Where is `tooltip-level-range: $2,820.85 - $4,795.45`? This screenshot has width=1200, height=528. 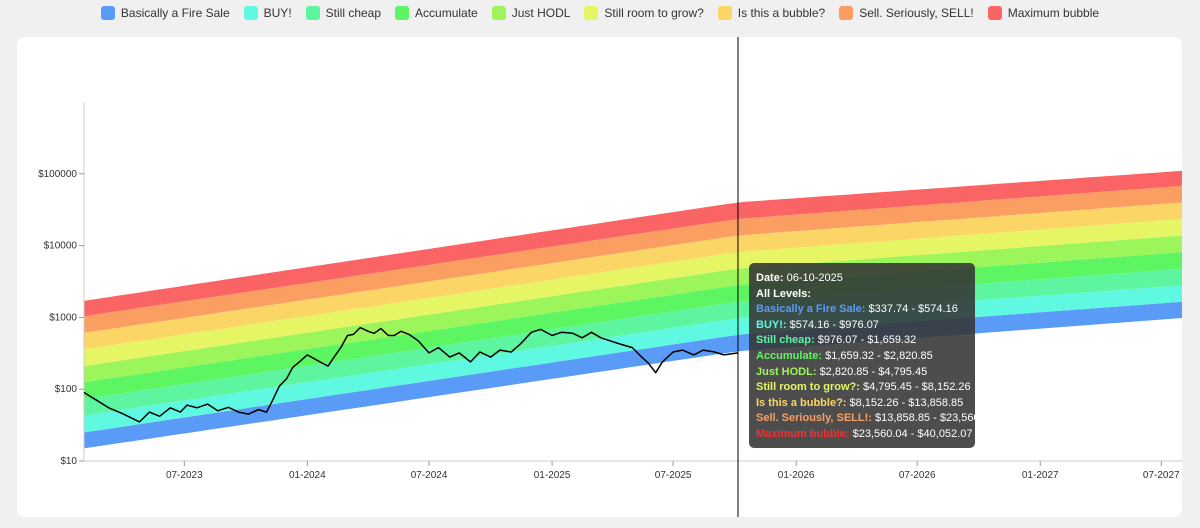 tooltip-level-range: $2,820.85 - $4,795.45 is located at coordinates (873, 371).